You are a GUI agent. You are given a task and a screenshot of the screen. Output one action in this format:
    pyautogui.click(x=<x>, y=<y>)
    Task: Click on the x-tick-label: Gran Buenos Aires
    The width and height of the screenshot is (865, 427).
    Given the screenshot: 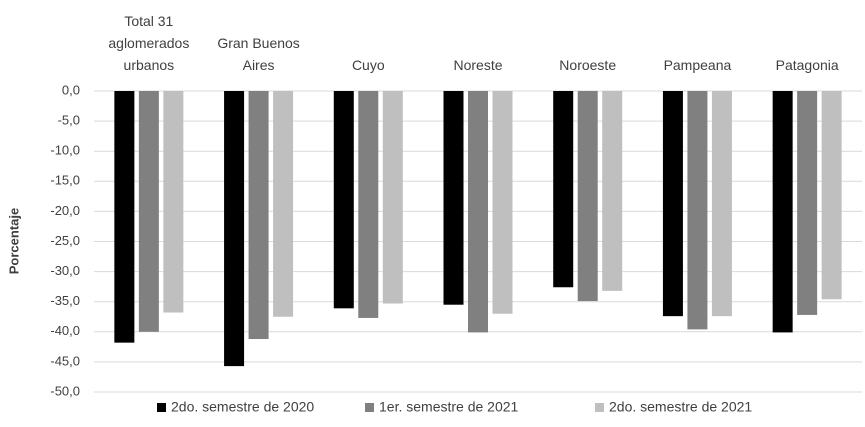 What is the action you would take?
    pyautogui.click(x=258, y=54)
    